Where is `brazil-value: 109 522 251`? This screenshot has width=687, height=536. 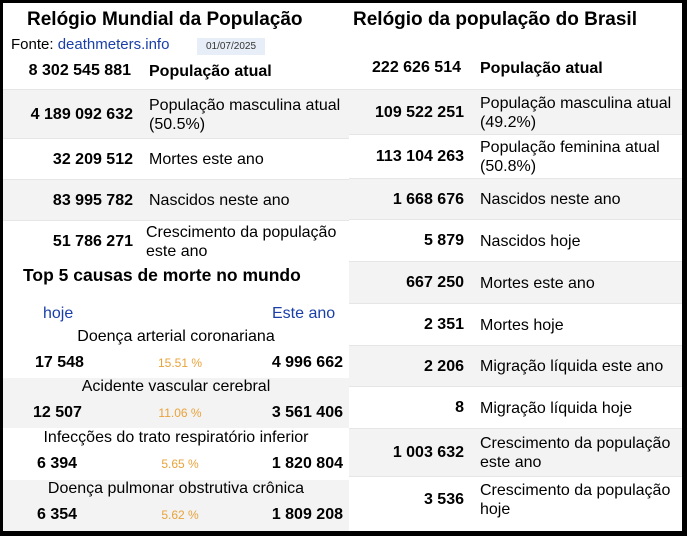
brazil-value: 109 522 251 is located at coordinates (419, 112).